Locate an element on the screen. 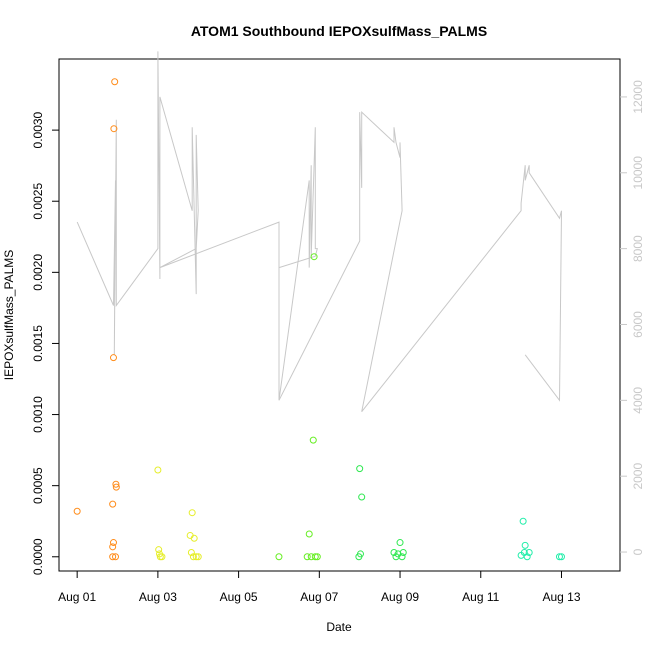  y-axis-label: IEPOXsulfMass_PALMS is located at coordinates (9, 315).